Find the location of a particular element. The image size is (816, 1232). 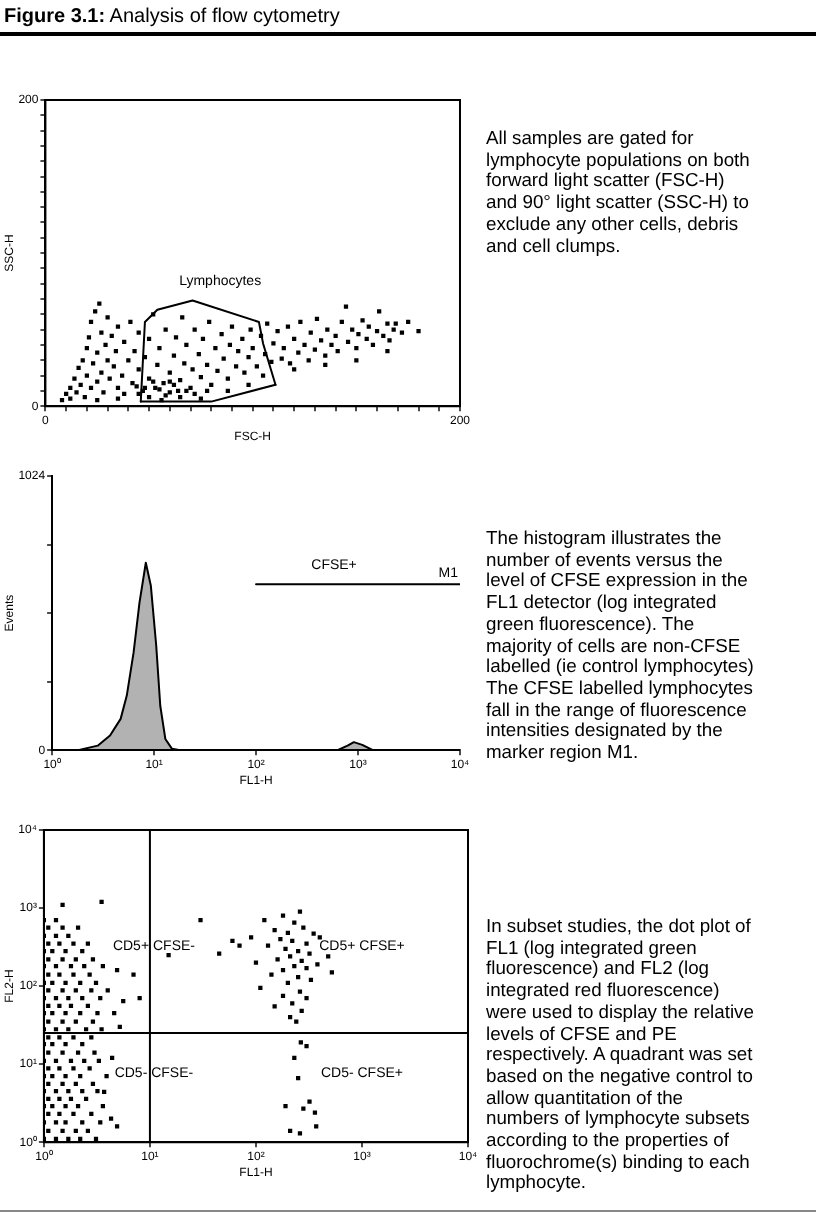

chart-title: Figure 3.1: Analysis of flow cytometry is located at coordinates (172, 17).